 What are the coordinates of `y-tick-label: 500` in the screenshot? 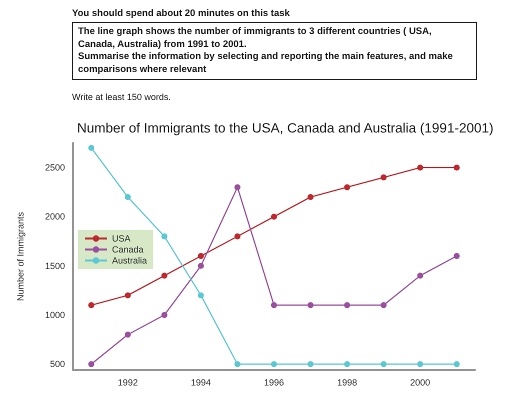 It's located at (57, 364).